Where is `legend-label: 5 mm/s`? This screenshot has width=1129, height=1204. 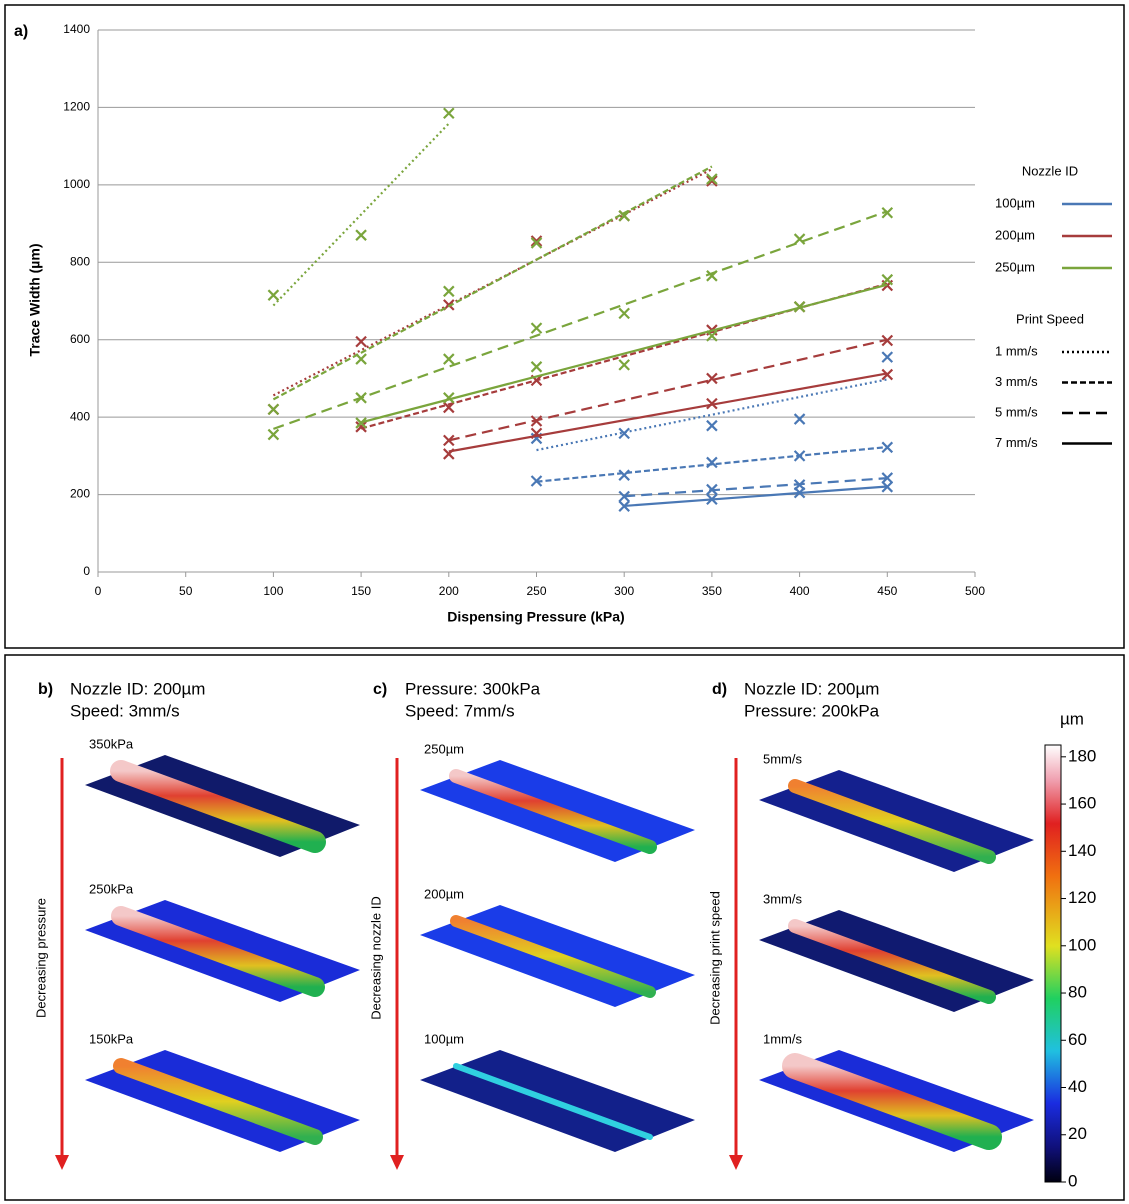
legend-label: 5 mm/s is located at coordinates (1016, 411).